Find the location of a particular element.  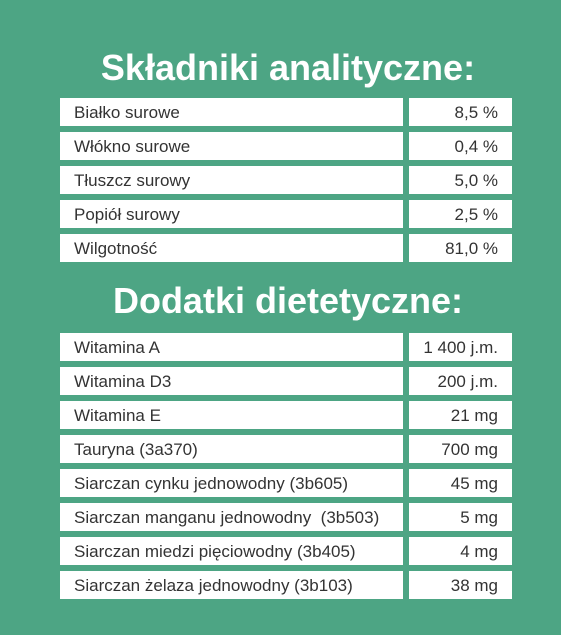

row-label: Siarczan cynku jednowodny (3b605) is located at coordinates (231, 483).